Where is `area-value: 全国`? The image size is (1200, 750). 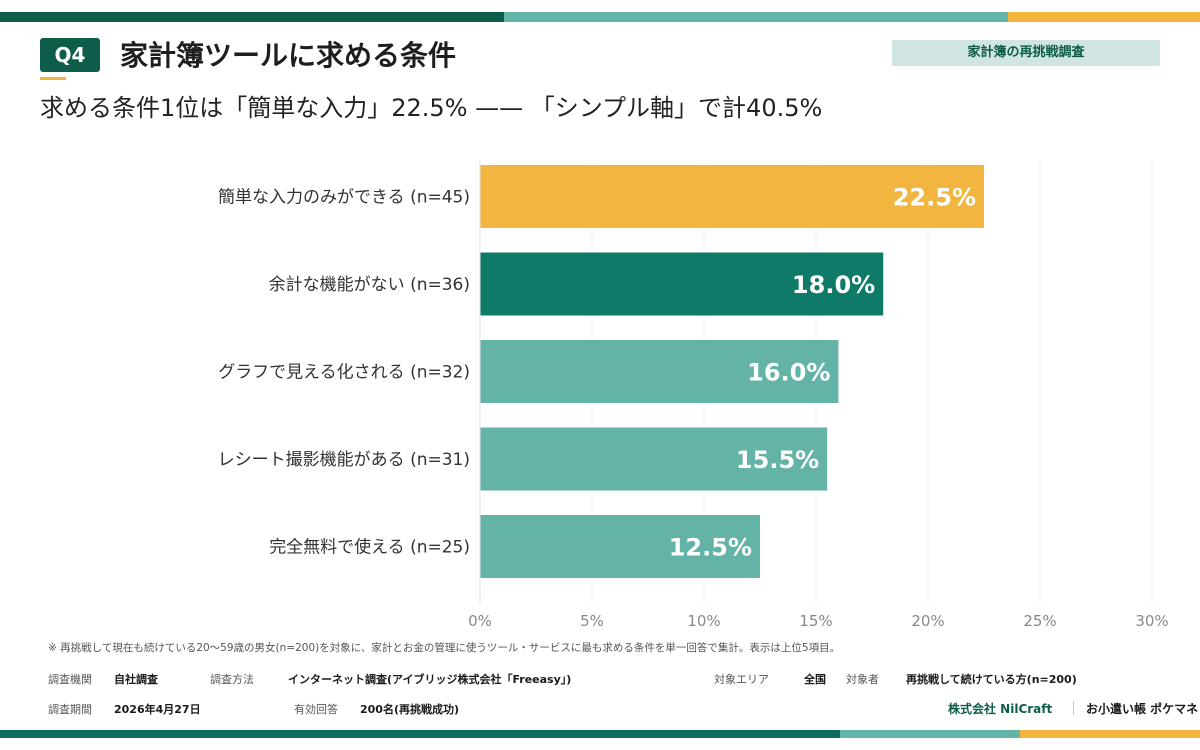
area-value: 全国 is located at coordinates (815, 679).